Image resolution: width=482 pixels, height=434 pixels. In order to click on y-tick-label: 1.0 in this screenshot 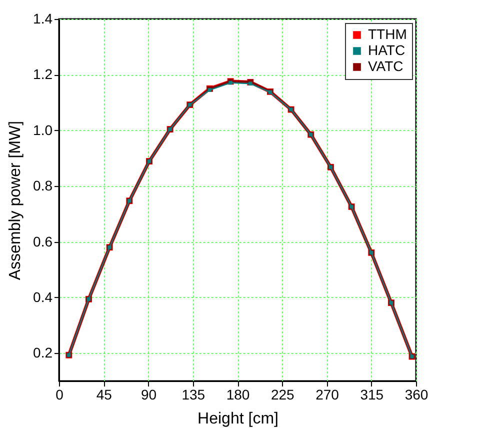, I will do `click(43, 130)`.